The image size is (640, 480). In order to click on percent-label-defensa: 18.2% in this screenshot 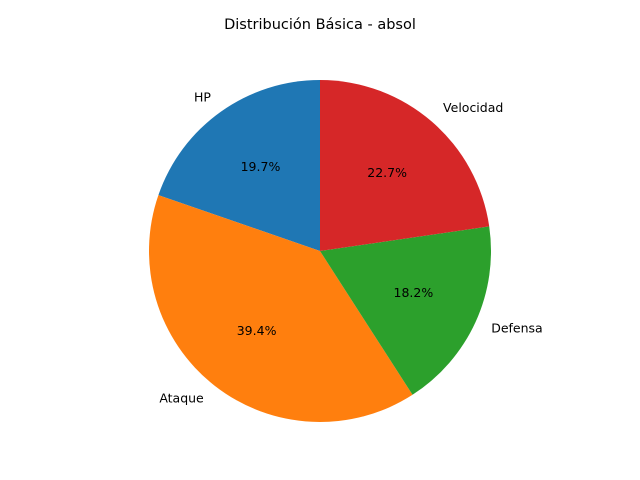, I will do `click(414, 292)`.